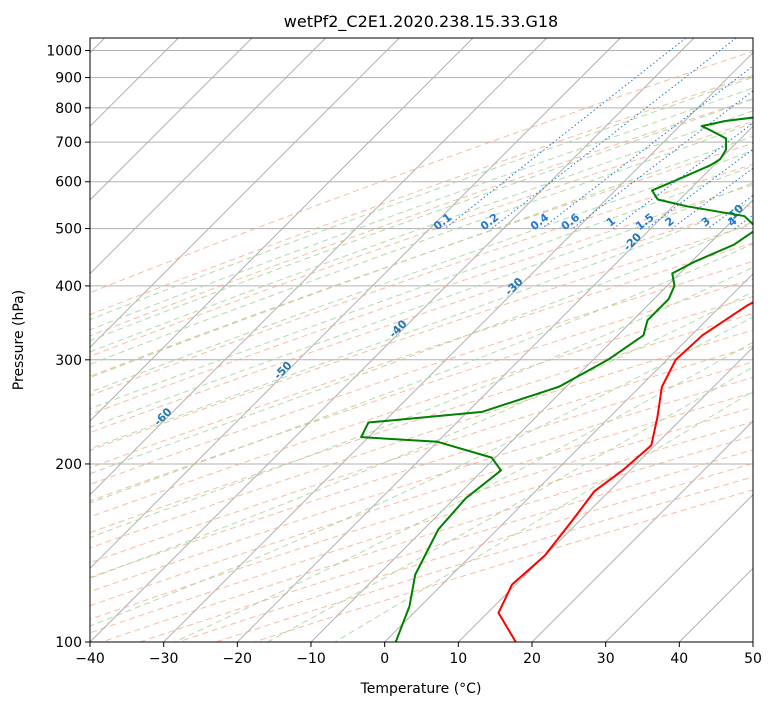 This screenshot has height=708, width=775. What do you see at coordinates (164, 659) in the screenshot?
I see `x-tick-label: −30` at bounding box center [164, 659].